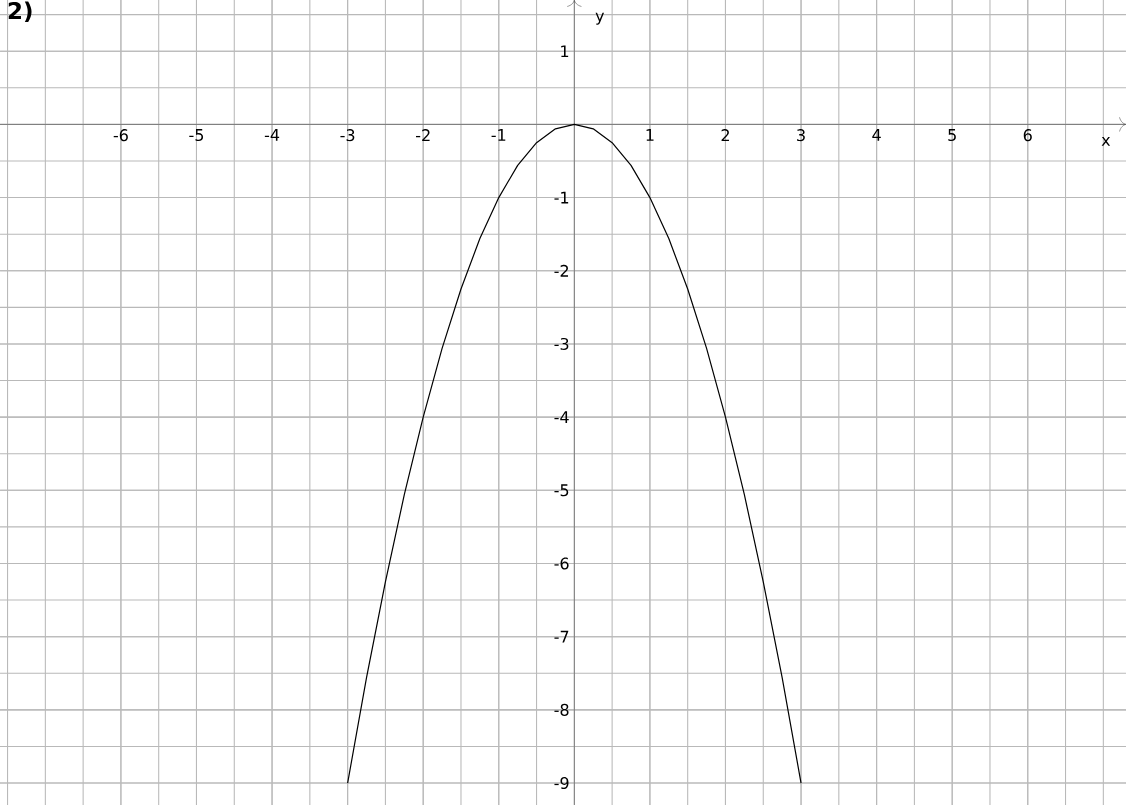 The image size is (1126, 805). What do you see at coordinates (561, 490) in the screenshot?
I see `y-tick-label: -5` at bounding box center [561, 490].